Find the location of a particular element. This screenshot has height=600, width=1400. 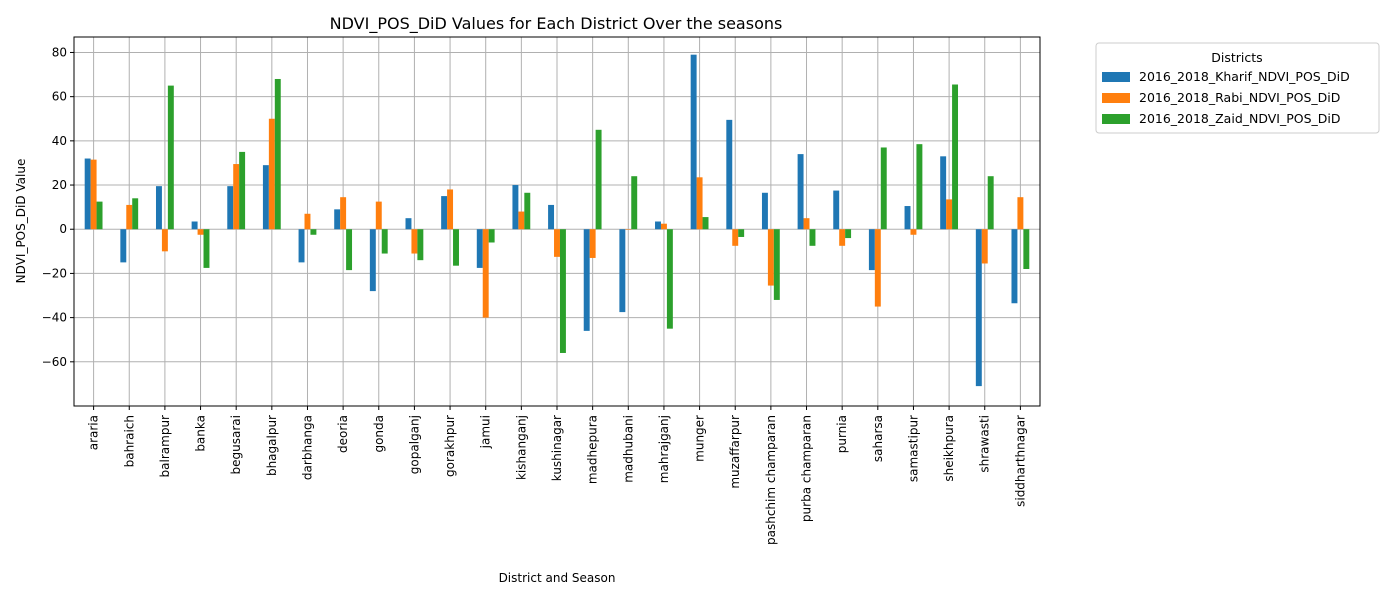

x-tick-label: bahraich is located at coordinates (129, 441).